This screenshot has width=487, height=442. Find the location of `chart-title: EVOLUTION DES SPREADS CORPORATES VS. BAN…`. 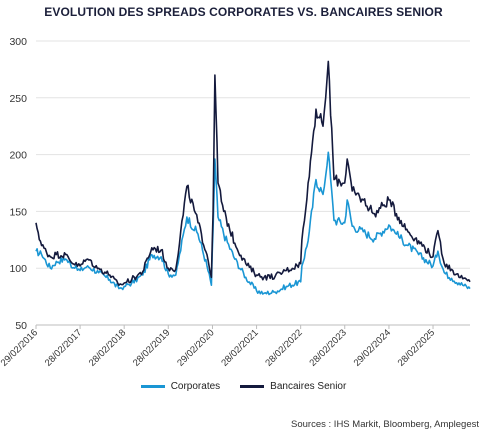

chart-title: EVOLUTION DES SPREADS CORPORATES VS. BAN… is located at coordinates (243, 12).